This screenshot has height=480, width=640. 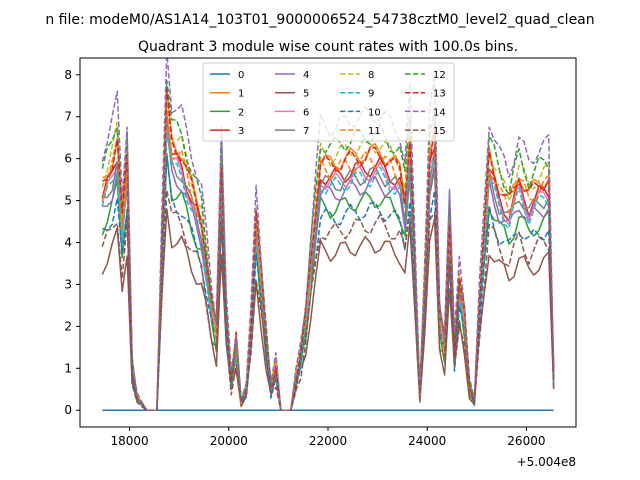 What do you see at coordinates (439, 75) in the screenshot?
I see `legend-label-12: 12` at bounding box center [439, 75].